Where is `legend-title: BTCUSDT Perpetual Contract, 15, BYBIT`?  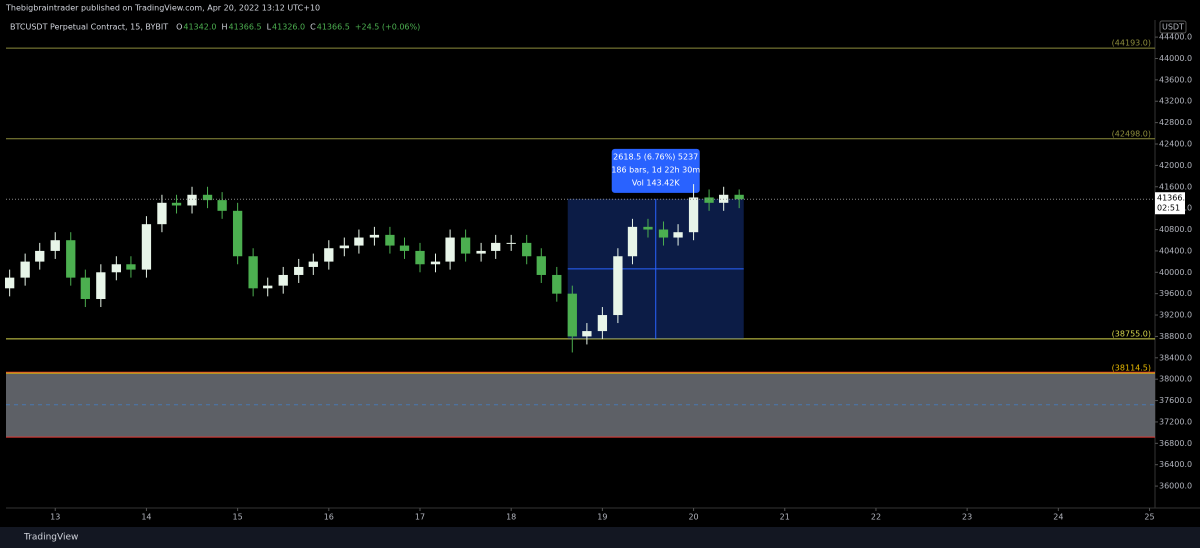 legend-title: BTCUSDT Perpetual Contract, 15, BYBIT is located at coordinates (89, 27).